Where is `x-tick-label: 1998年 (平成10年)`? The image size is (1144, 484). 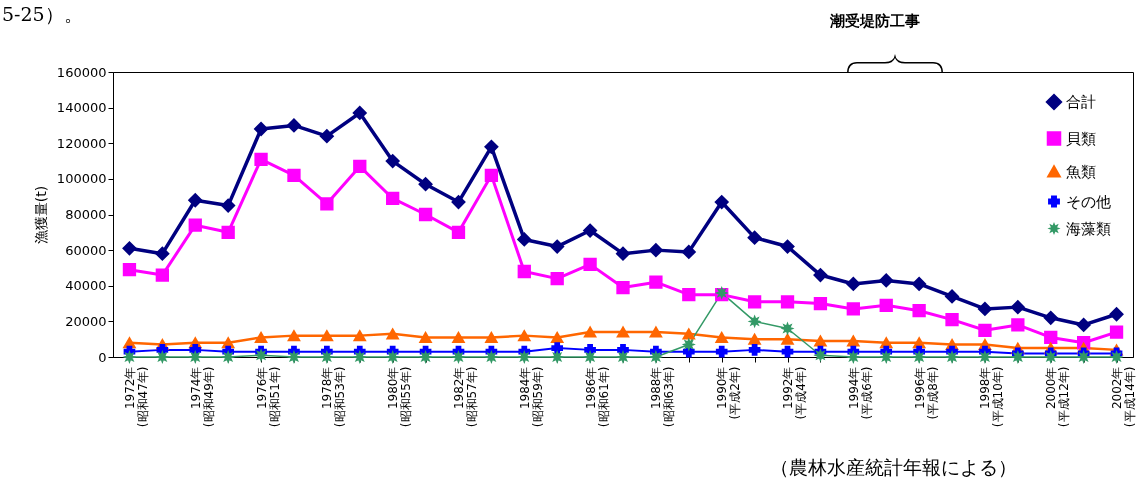 x-tick-label: 1998年 (平成10年) is located at coordinates (992, 397).